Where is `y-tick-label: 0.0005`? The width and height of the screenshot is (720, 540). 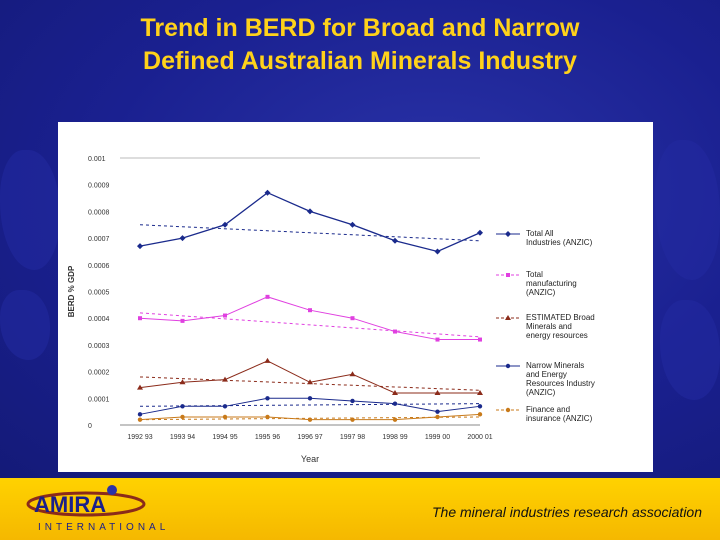
y-tick-label: 0.0005 is located at coordinates (99, 293).